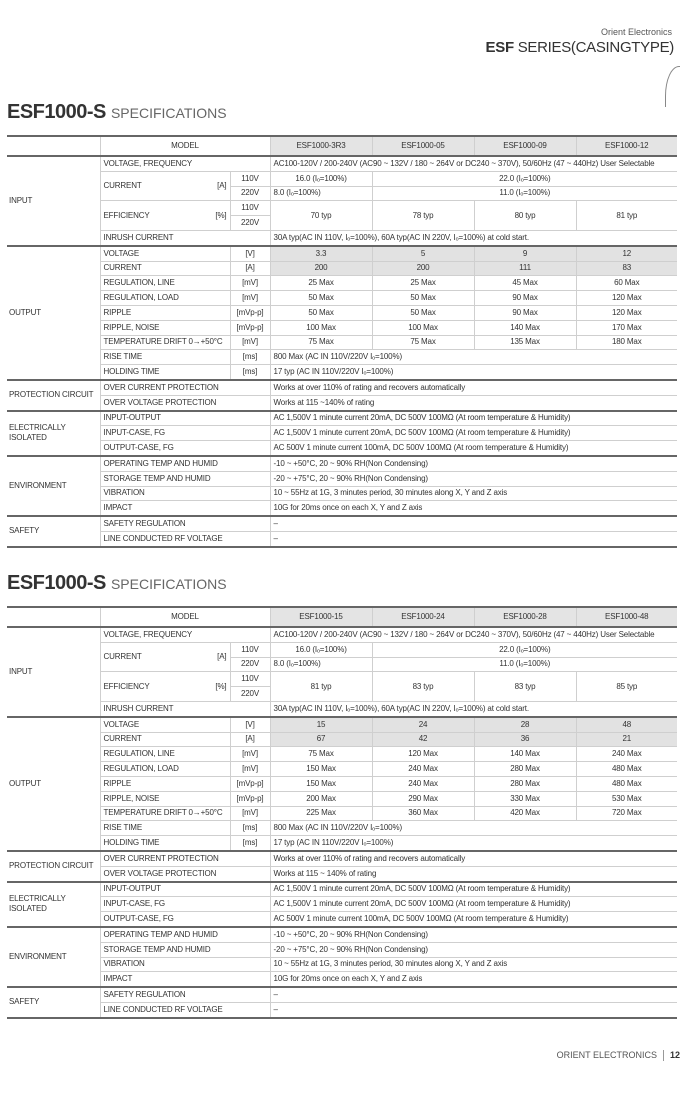 The width and height of the screenshot is (680, 1099). Describe the element at coordinates (164, 740) in the screenshot. I see `spec-label: CURRENT` at that location.